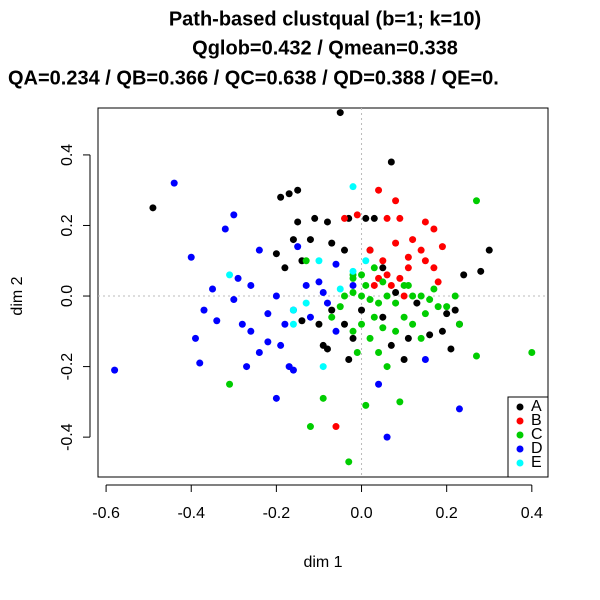 This screenshot has width=600, height=600. I want to click on y-tick-label: 0.2, so click(67, 225).